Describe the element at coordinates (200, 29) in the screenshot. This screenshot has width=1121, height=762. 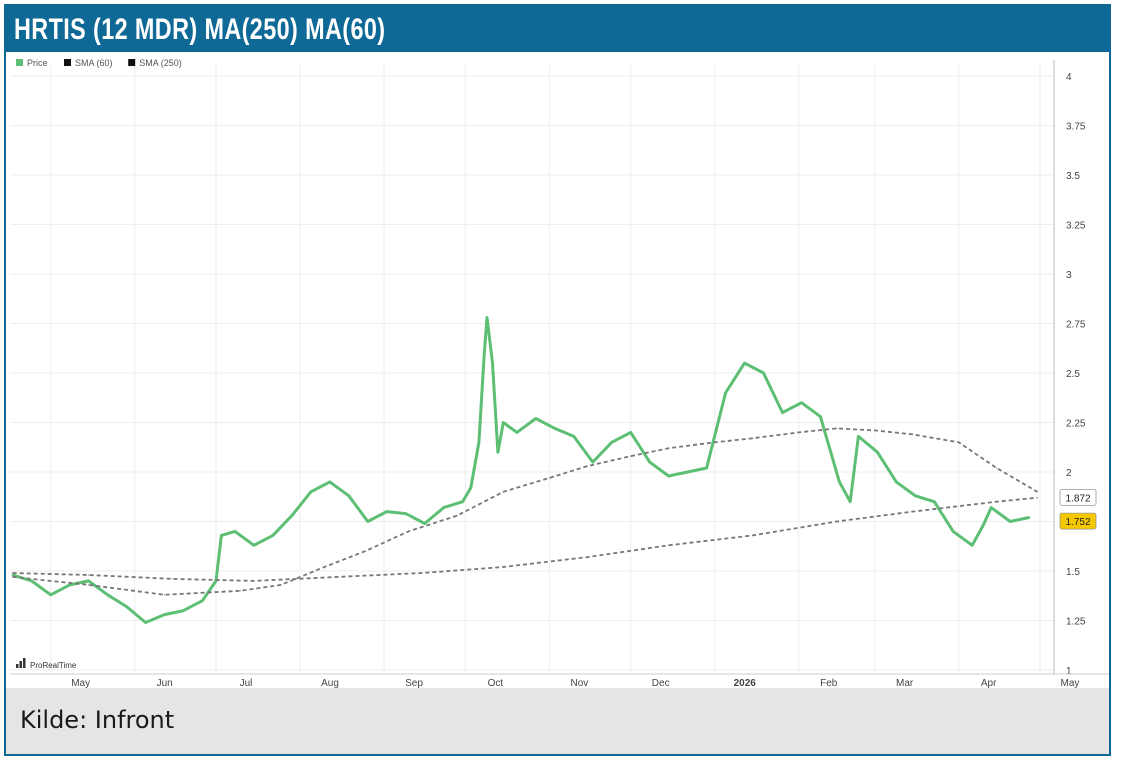
I see `chart-title: HRTIS (12 MDR) MA(250) MA(60)` at that location.